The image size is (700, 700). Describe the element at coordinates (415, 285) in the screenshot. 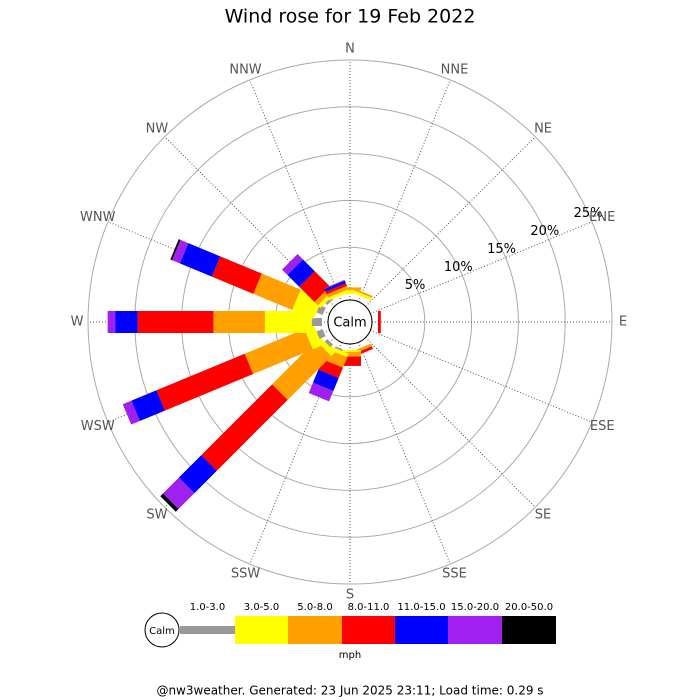

I see `r-tick-label: 5%` at that location.